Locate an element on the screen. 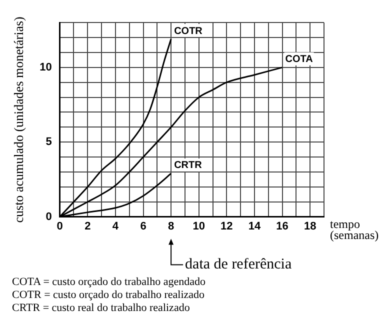 The height and width of the screenshot is (331, 390). x-tick-label: 12 is located at coordinates (226, 226).